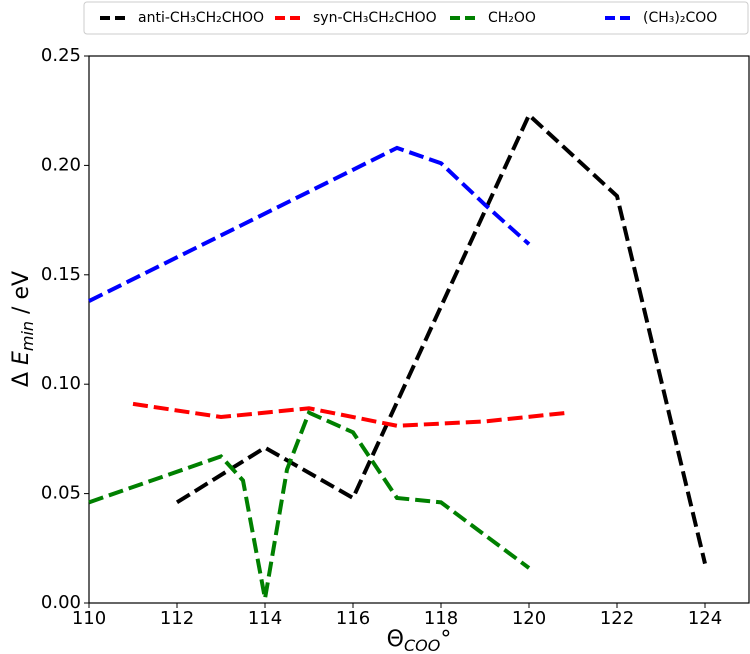  Describe the element at coordinates (61, 602) in the screenshot. I see `y-tick-label: 0.00` at that location.